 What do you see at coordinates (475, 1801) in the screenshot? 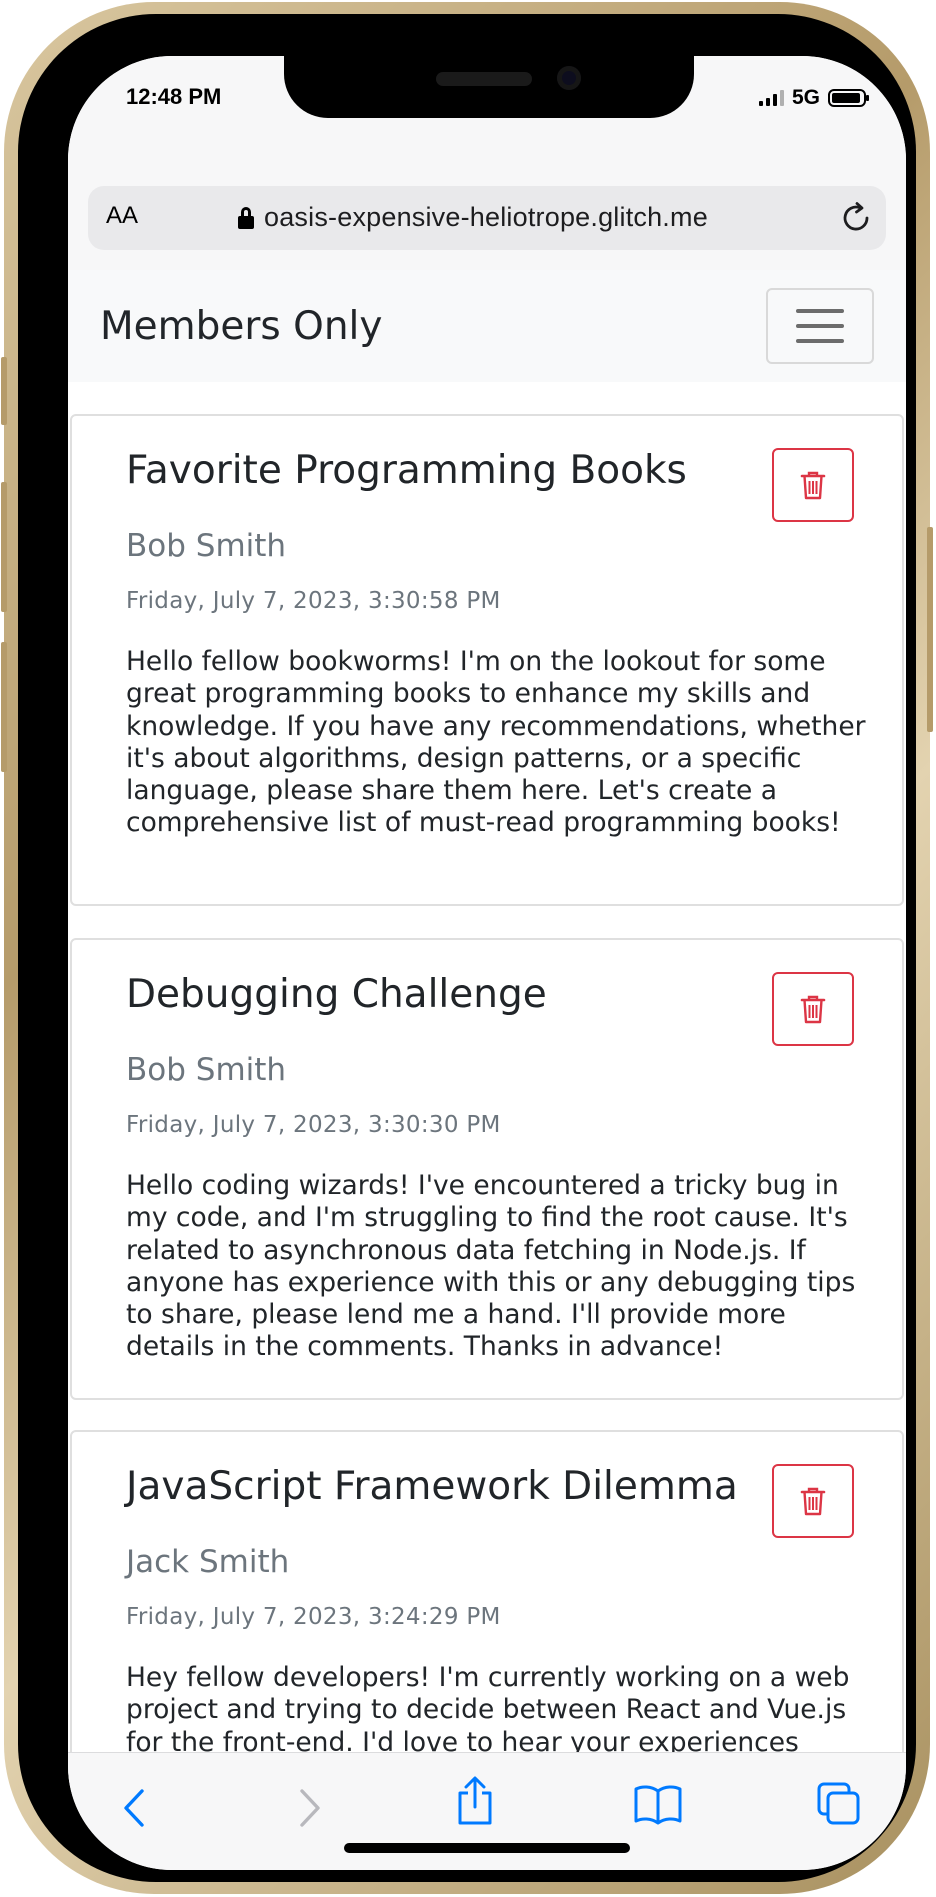
I see `share-icon` at bounding box center [475, 1801].